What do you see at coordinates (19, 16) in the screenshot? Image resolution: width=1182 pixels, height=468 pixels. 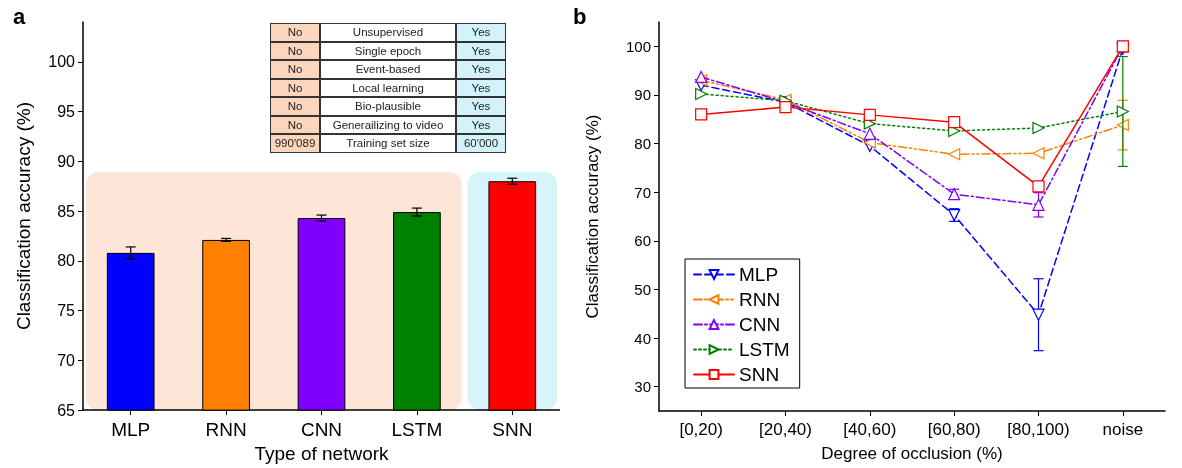 I see `chart-title: a` at bounding box center [19, 16].